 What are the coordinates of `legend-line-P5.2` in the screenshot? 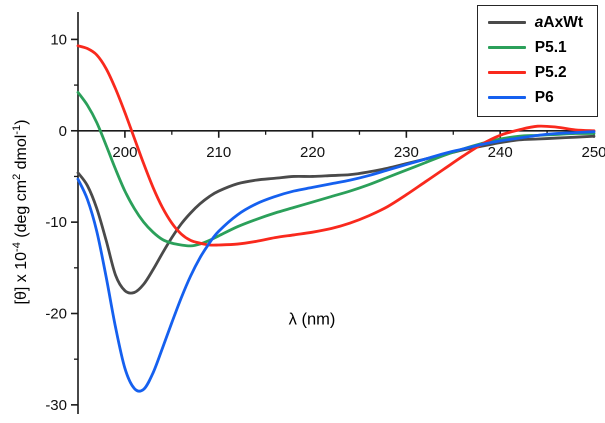 It's located at (506, 72).